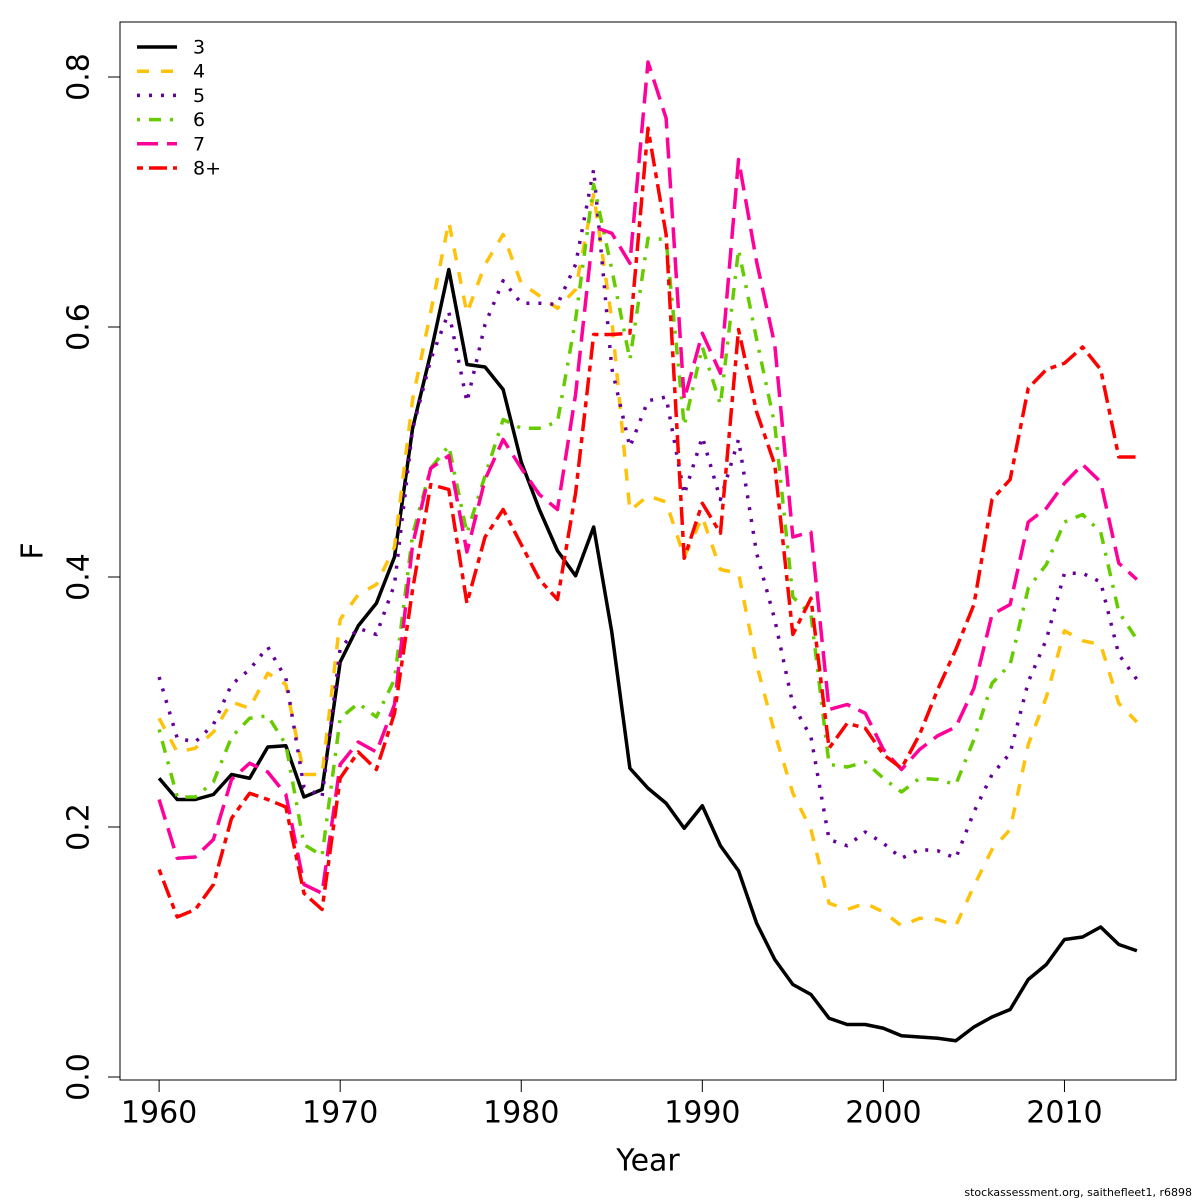 The image size is (1200, 1200). What do you see at coordinates (79, 77) in the screenshot?
I see `y-tick-label: 0.8` at bounding box center [79, 77].